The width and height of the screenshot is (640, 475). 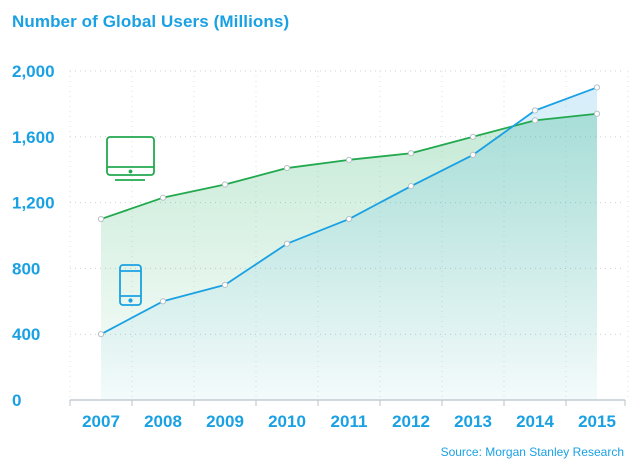 What do you see at coordinates (26, 334) in the screenshot?
I see `y-tick-label: 400` at bounding box center [26, 334].